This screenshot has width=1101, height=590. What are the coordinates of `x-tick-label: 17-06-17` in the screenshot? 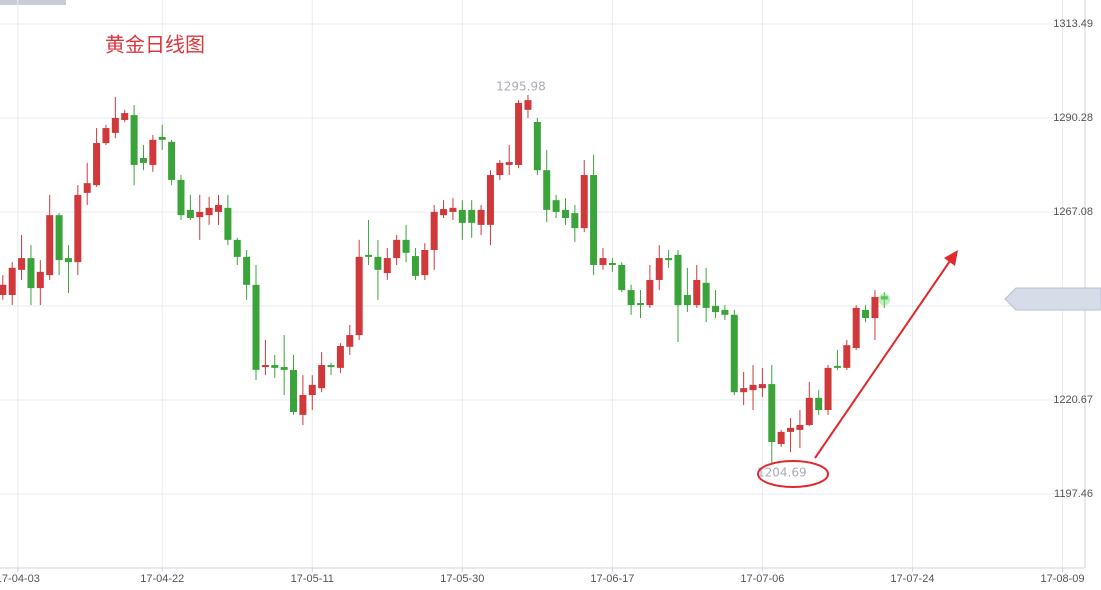 It's located at (612, 579).